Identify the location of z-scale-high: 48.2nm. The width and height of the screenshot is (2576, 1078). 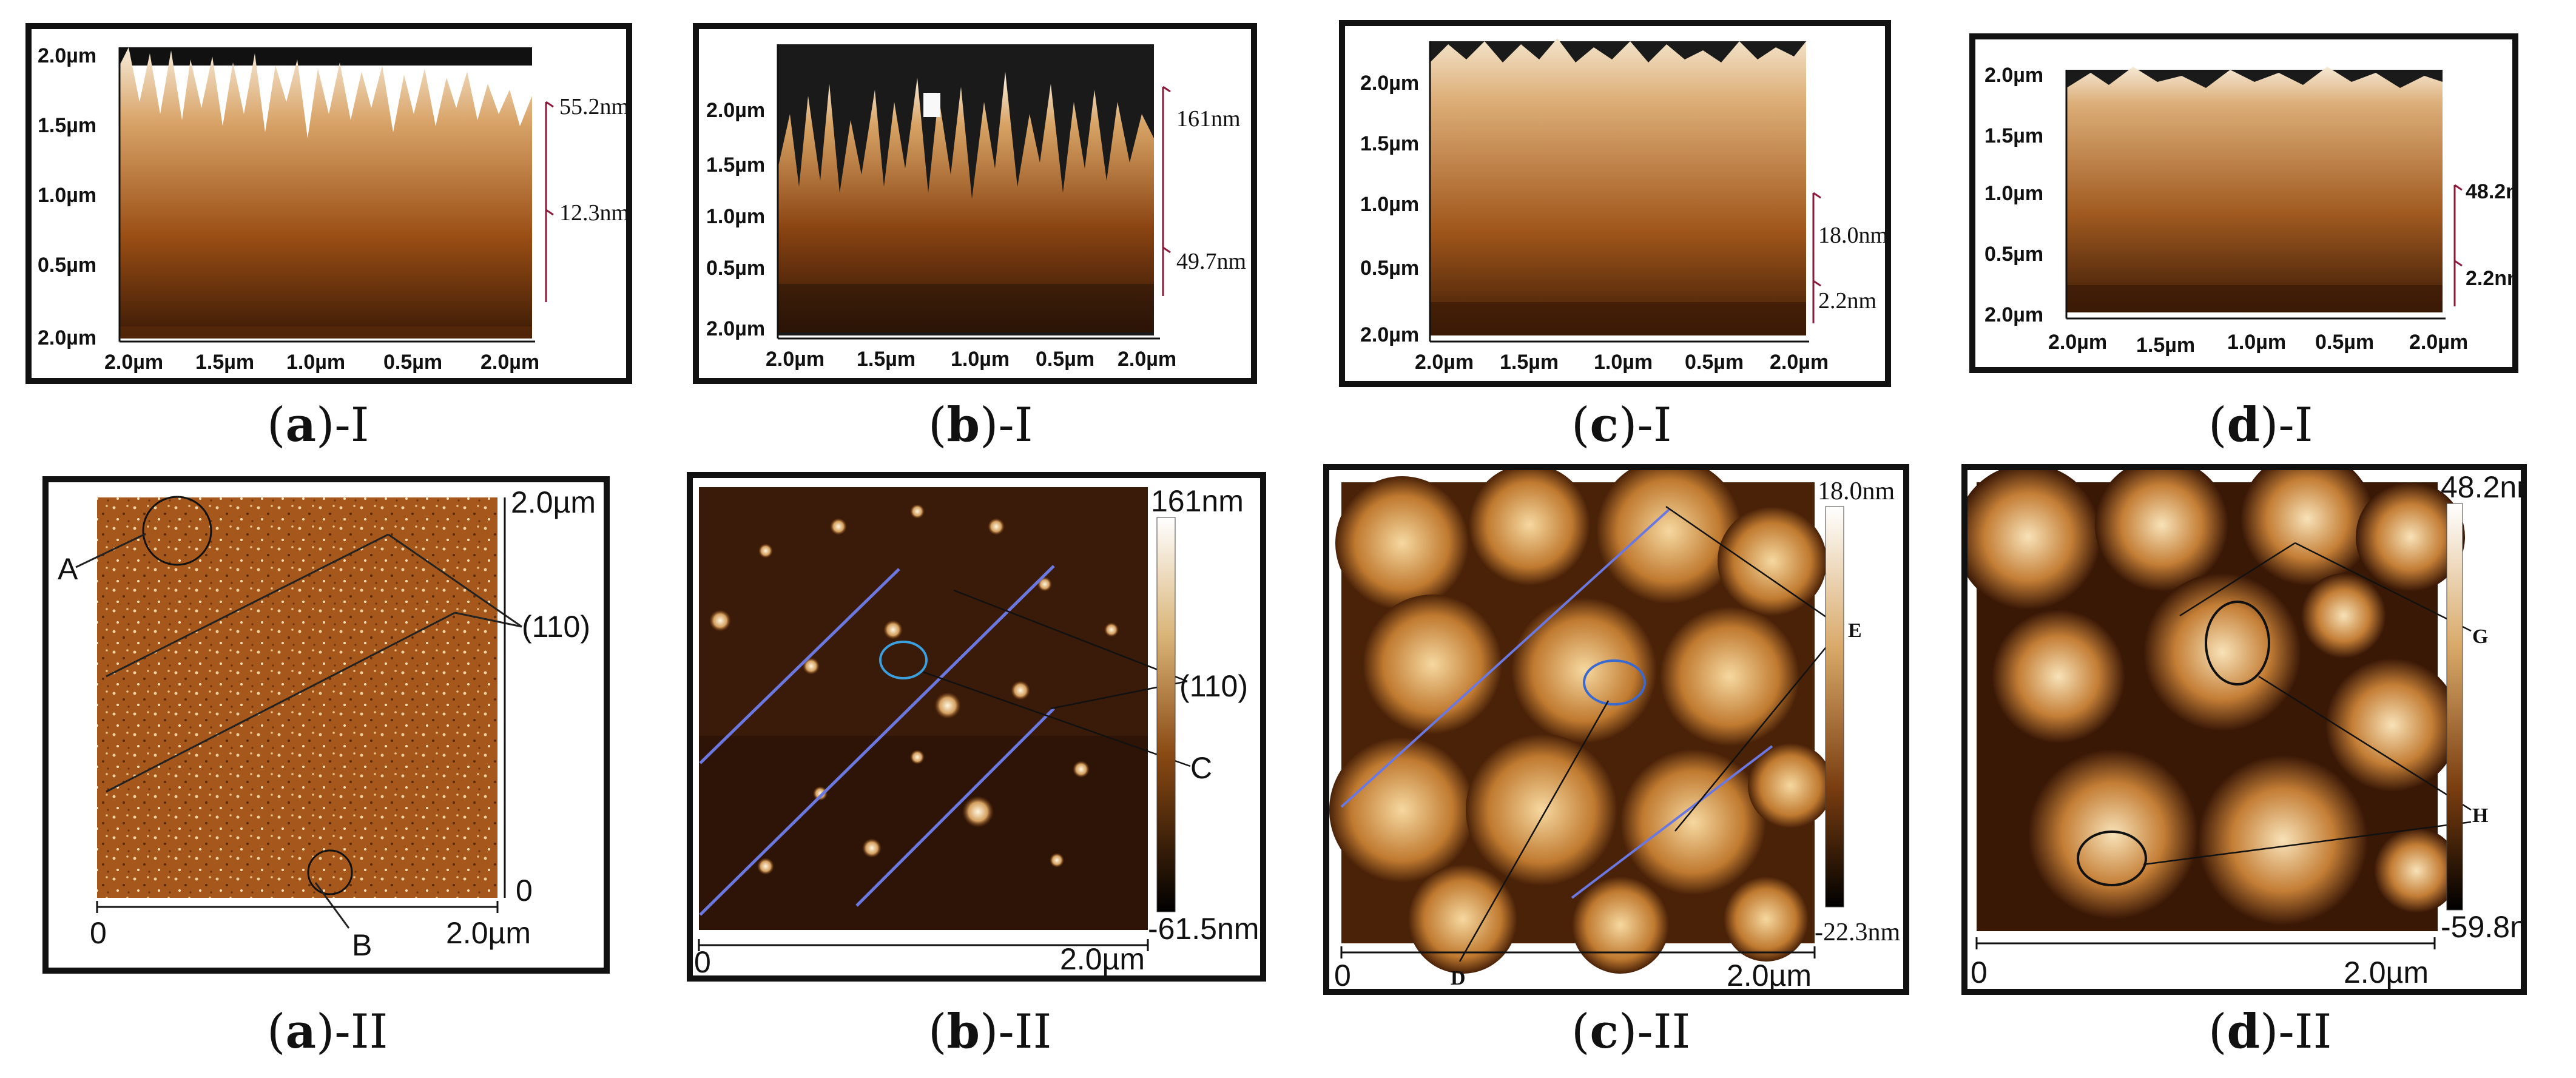
(2489, 191).